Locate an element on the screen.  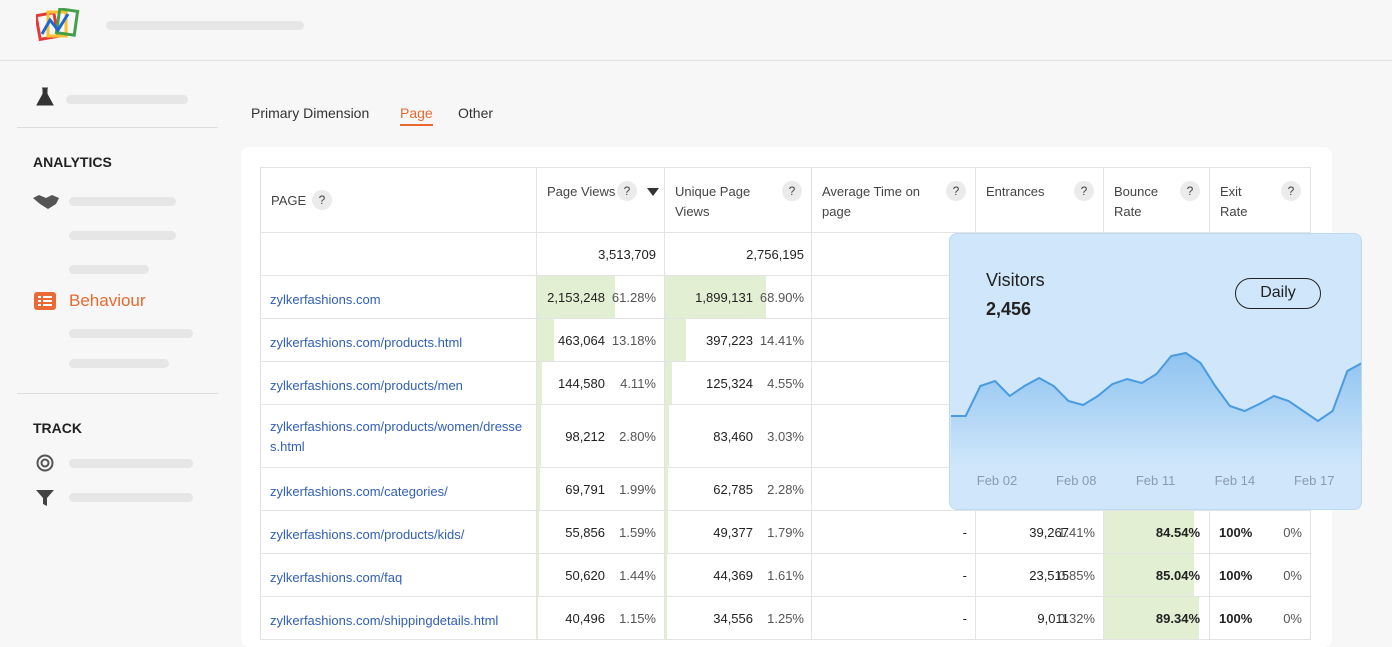
section-title: TRACK is located at coordinates (57, 428).